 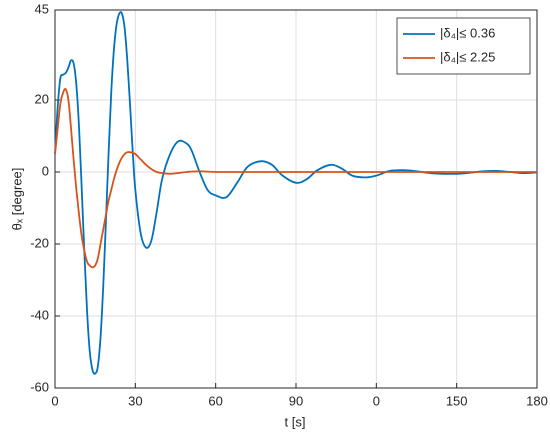 I want to click on y-tick-label: -40, so click(x=39, y=314).